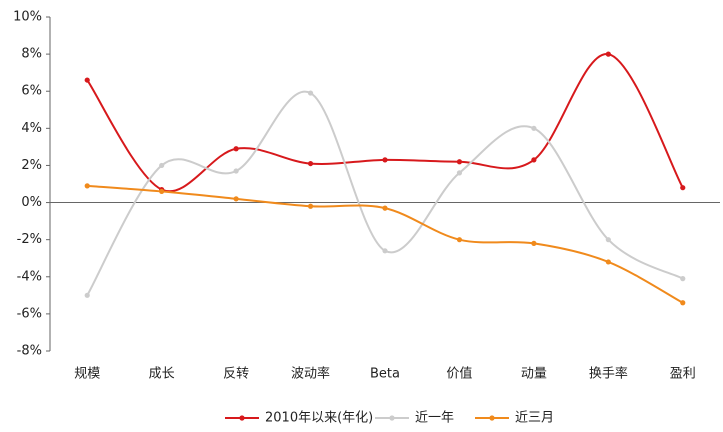 This screenshot has height=432, width=723. I want to click on x-tick-label: 反转, so click(236, 374).